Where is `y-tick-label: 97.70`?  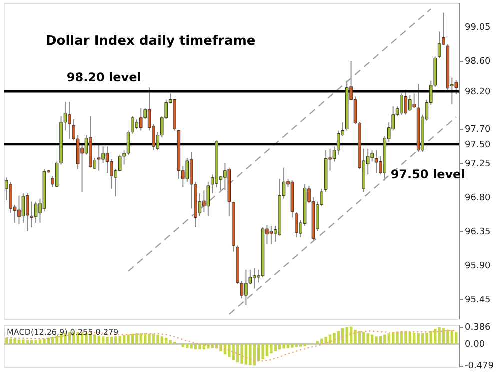 y-tick-label: 97.70 is located at coordinates (478, 130).